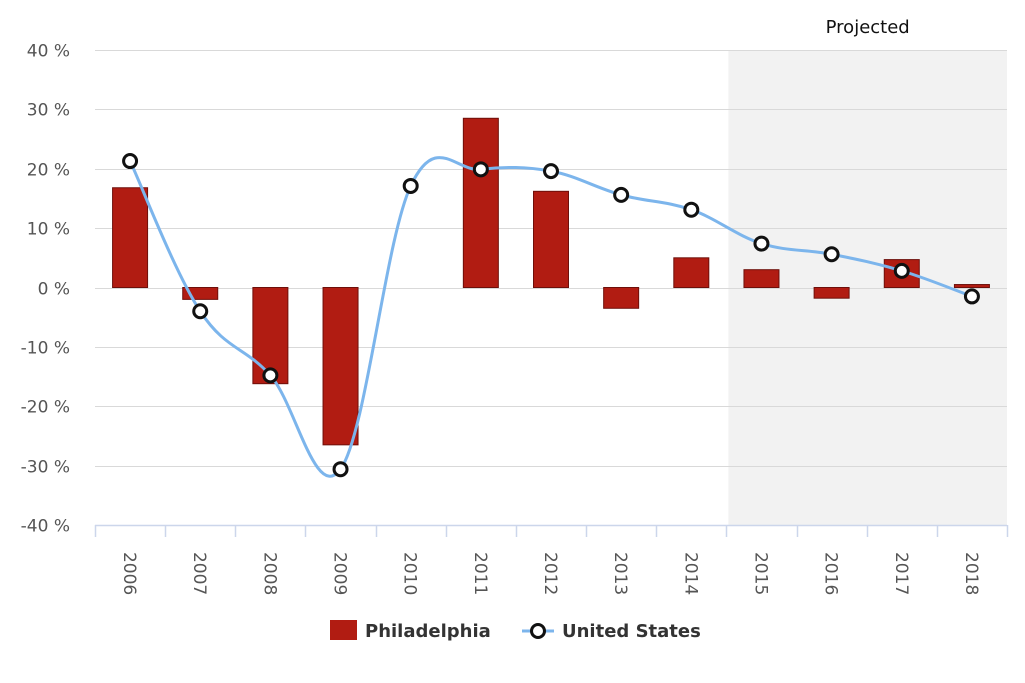 This screenshot has width=1025, height=683. What do you see at coordinates (48, 171) in the screenshot?
I see `y-tick-label: 20 %` at bounding box center [48, 171].